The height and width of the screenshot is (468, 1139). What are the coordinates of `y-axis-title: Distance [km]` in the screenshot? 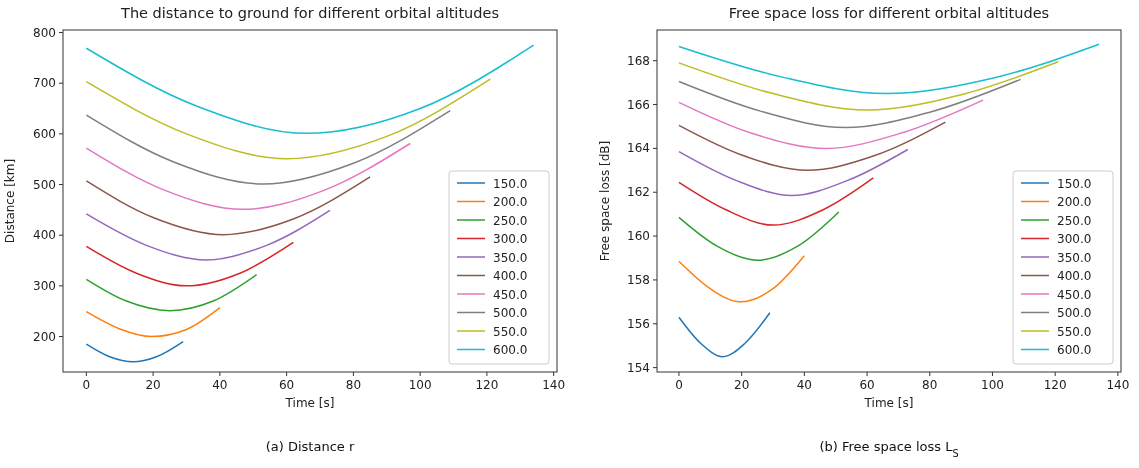 It's located at (10, 201).